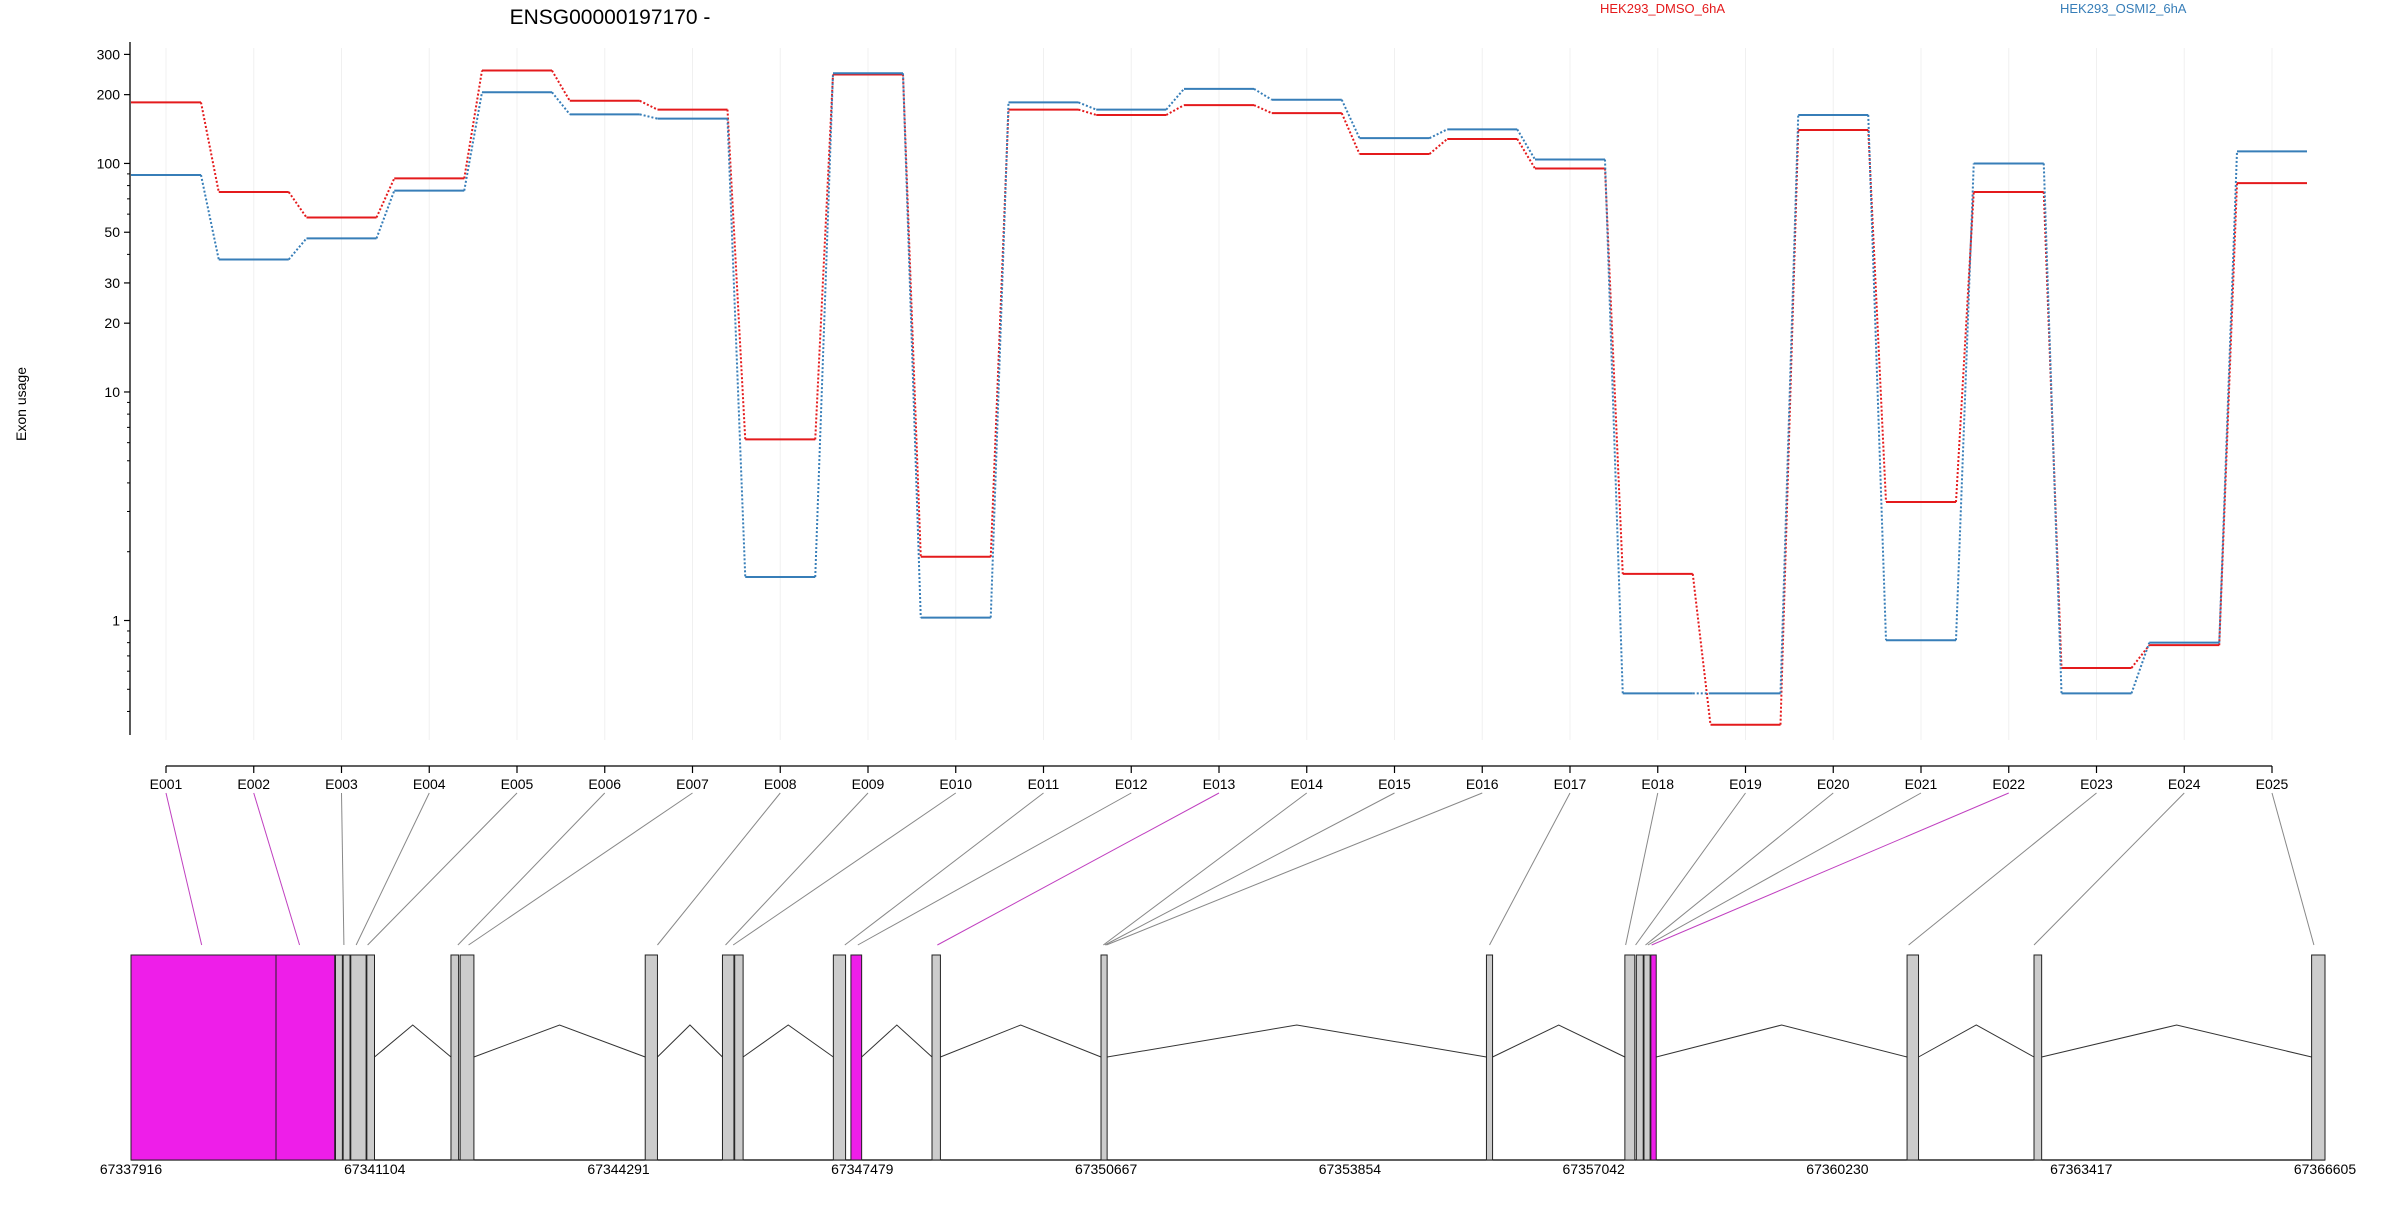 This screenshot has height=1205, width=2400. I want to click on coordinate-label-0: 67337916, so click(131, 1169).